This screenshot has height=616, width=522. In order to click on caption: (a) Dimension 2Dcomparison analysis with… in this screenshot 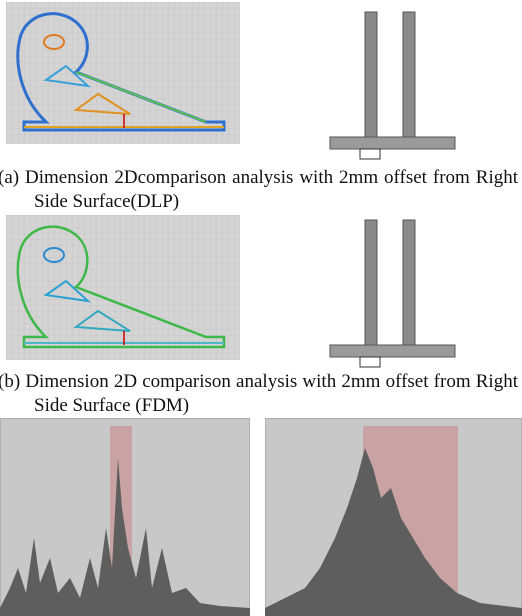, I will do `click(259, 189)`.